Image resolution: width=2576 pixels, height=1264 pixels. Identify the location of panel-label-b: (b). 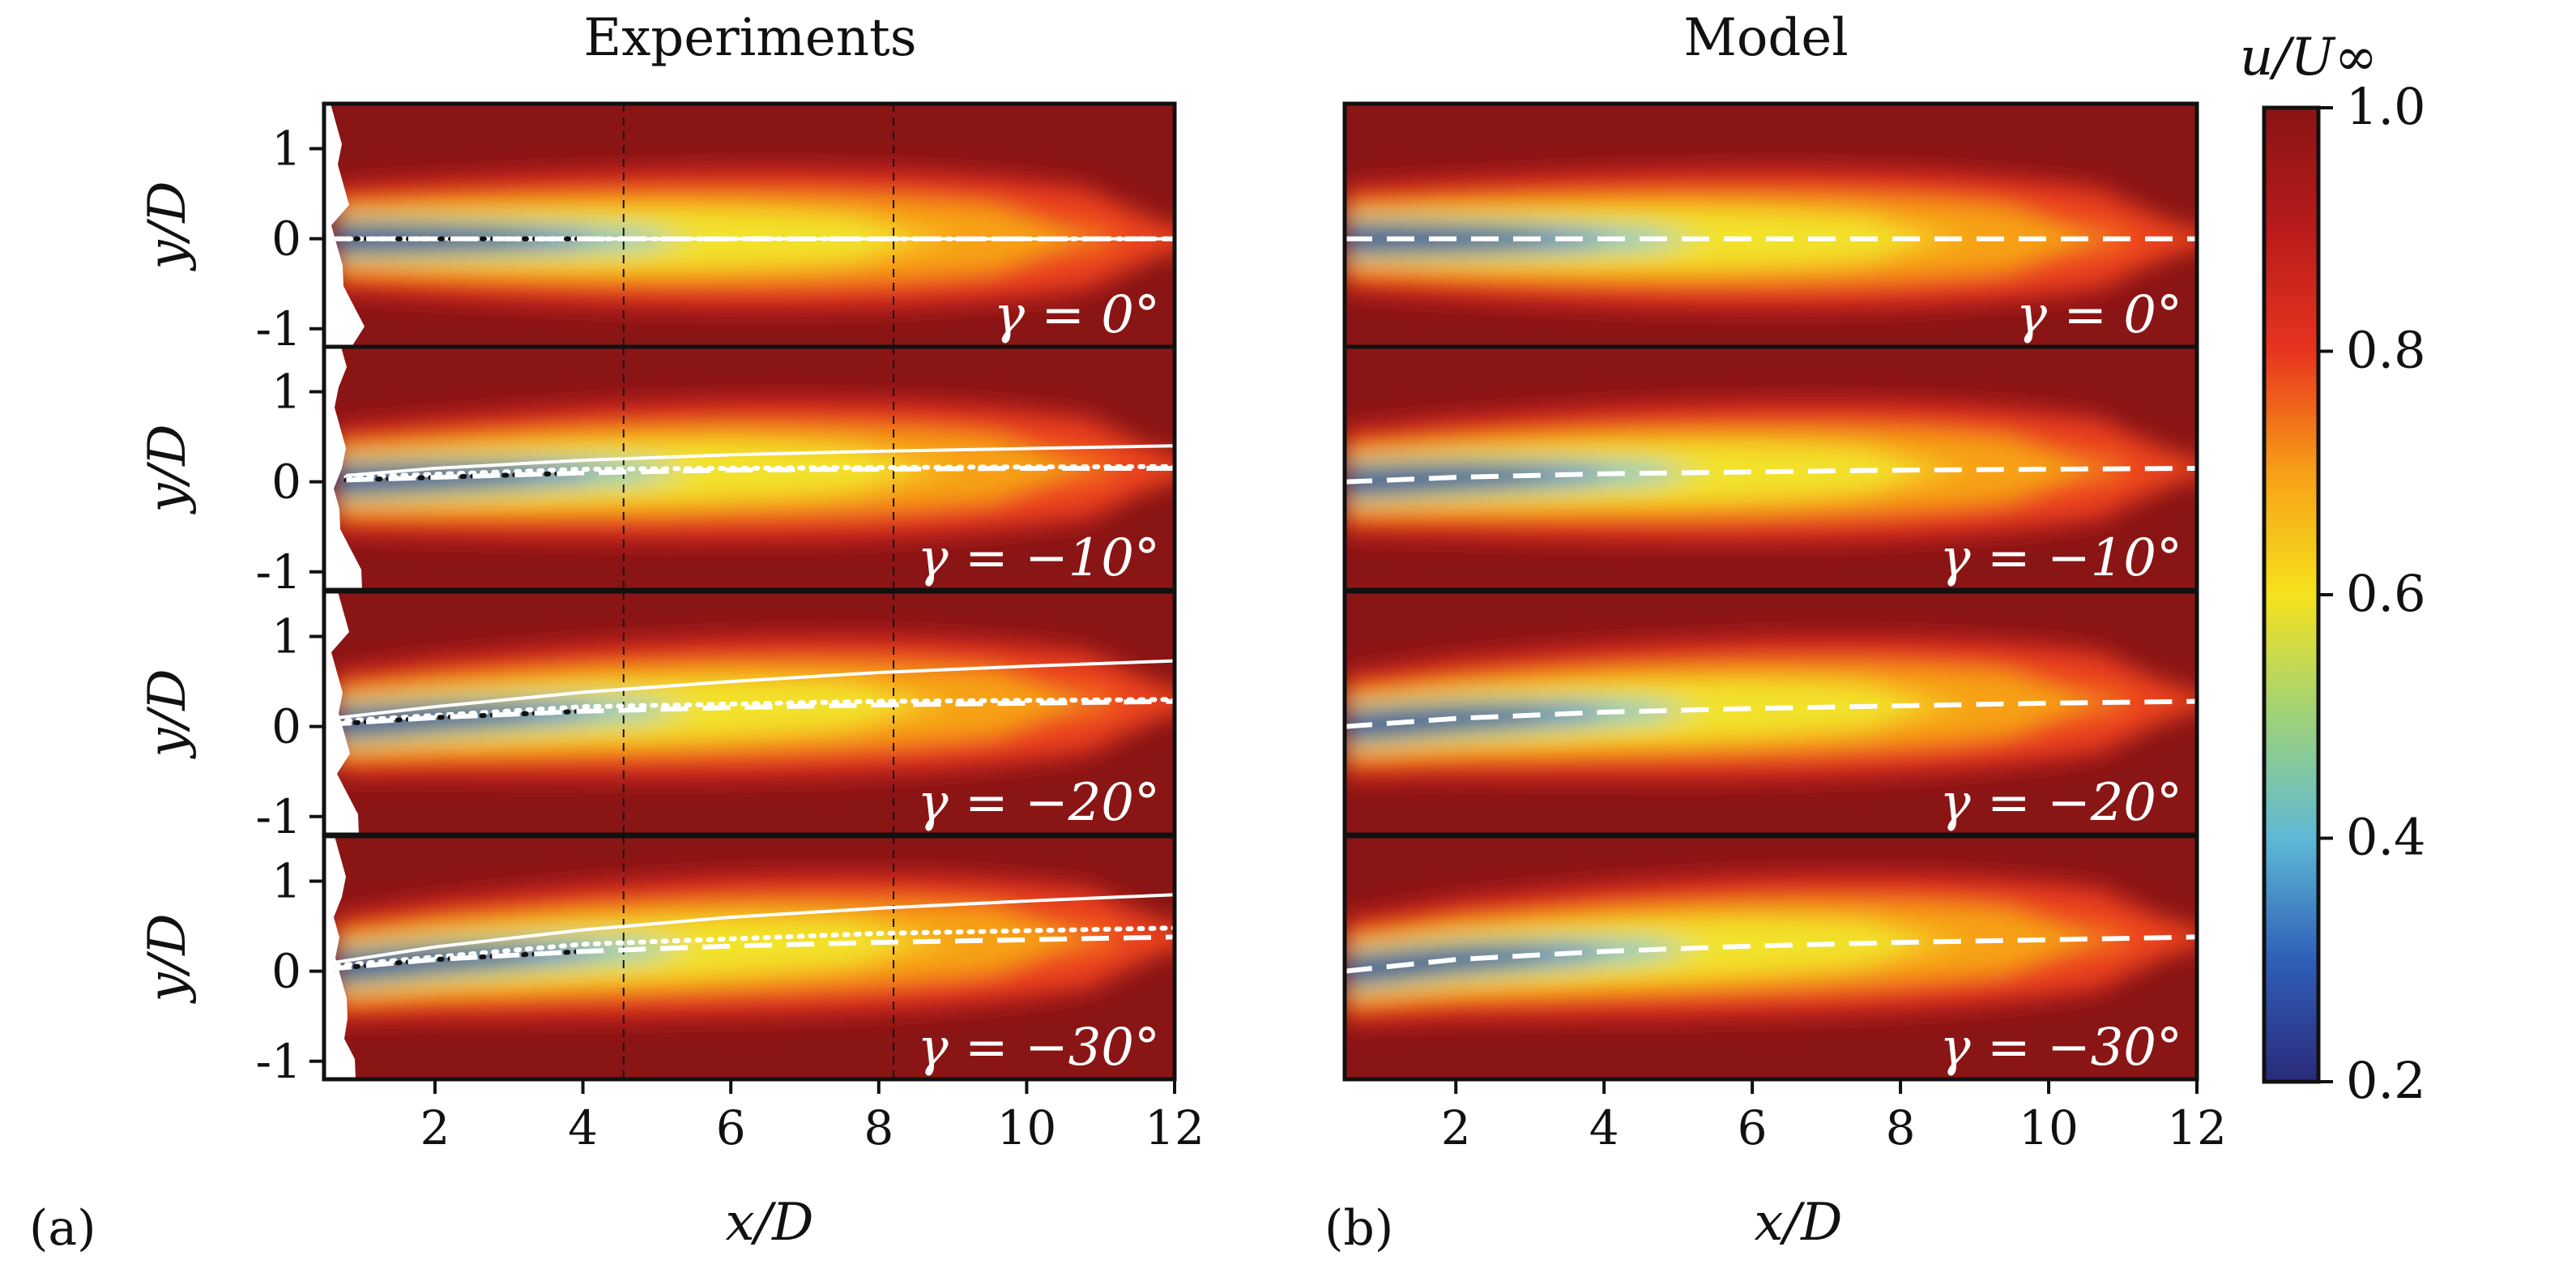
(1359, 1228).